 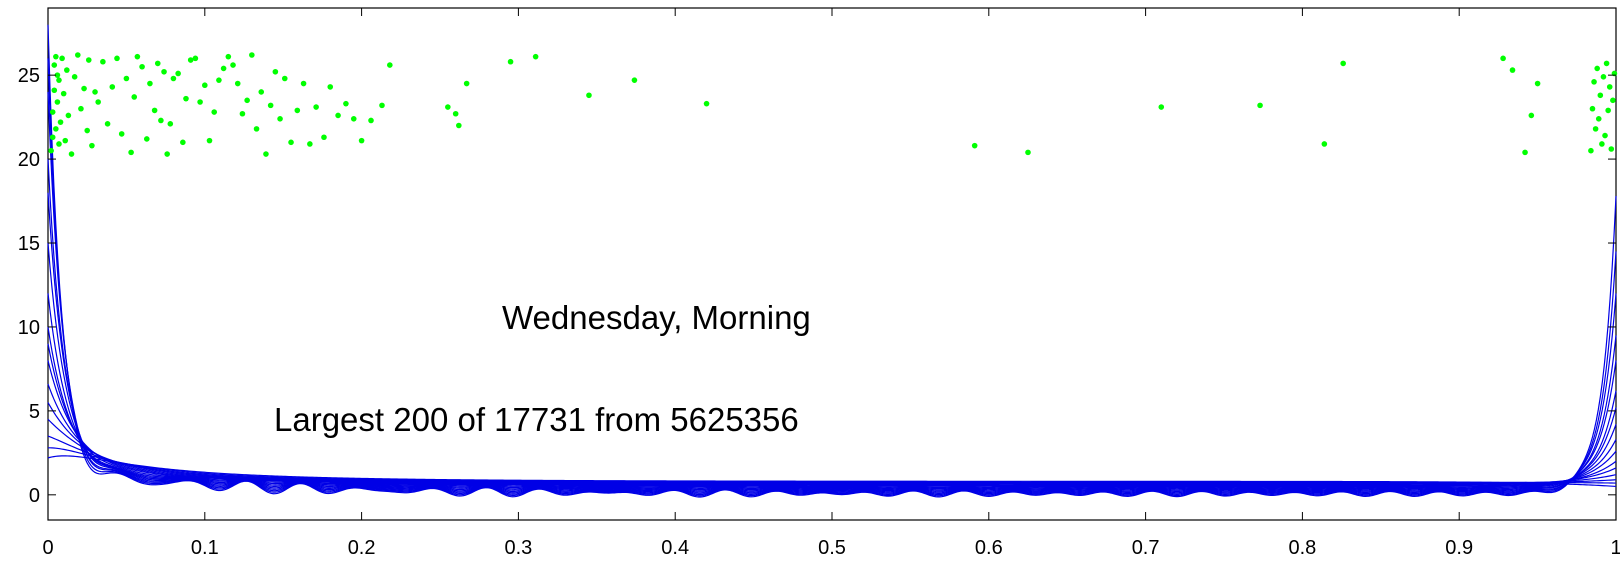 I want to click on x-tick-label: 0.9, so click(x=1459, y=548).